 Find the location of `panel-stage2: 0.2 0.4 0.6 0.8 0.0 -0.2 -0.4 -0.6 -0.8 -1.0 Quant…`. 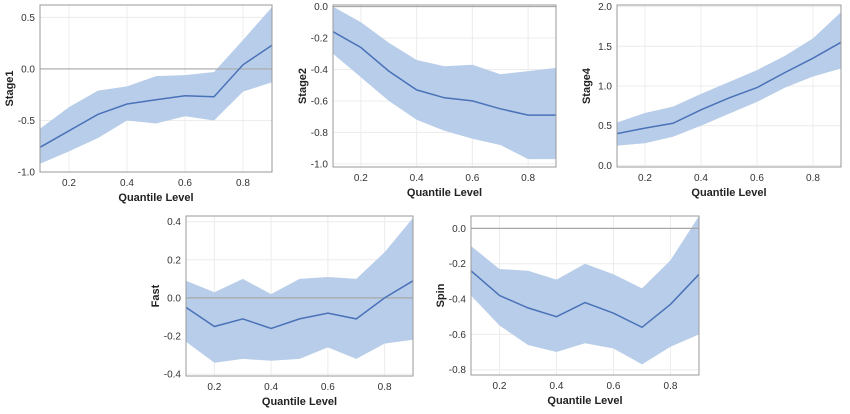

panel-stage2: 0.2 0.4 0.6 0.8 0.0 -0.2 -0.4 -0.6 -0.8 -1.0 Quant… is located at coordinates (427, 100).